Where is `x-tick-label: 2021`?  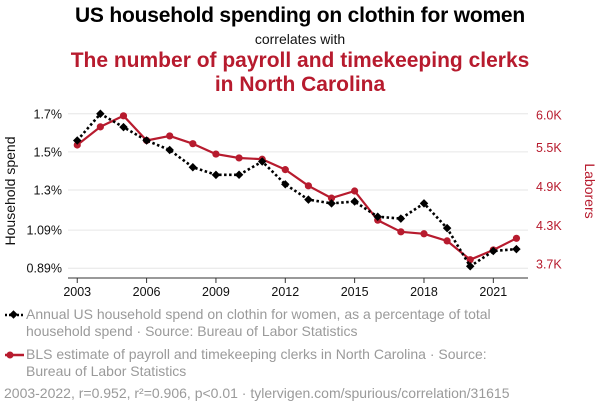 x-tick-label: 2021 is located at coordinates (493, 292).